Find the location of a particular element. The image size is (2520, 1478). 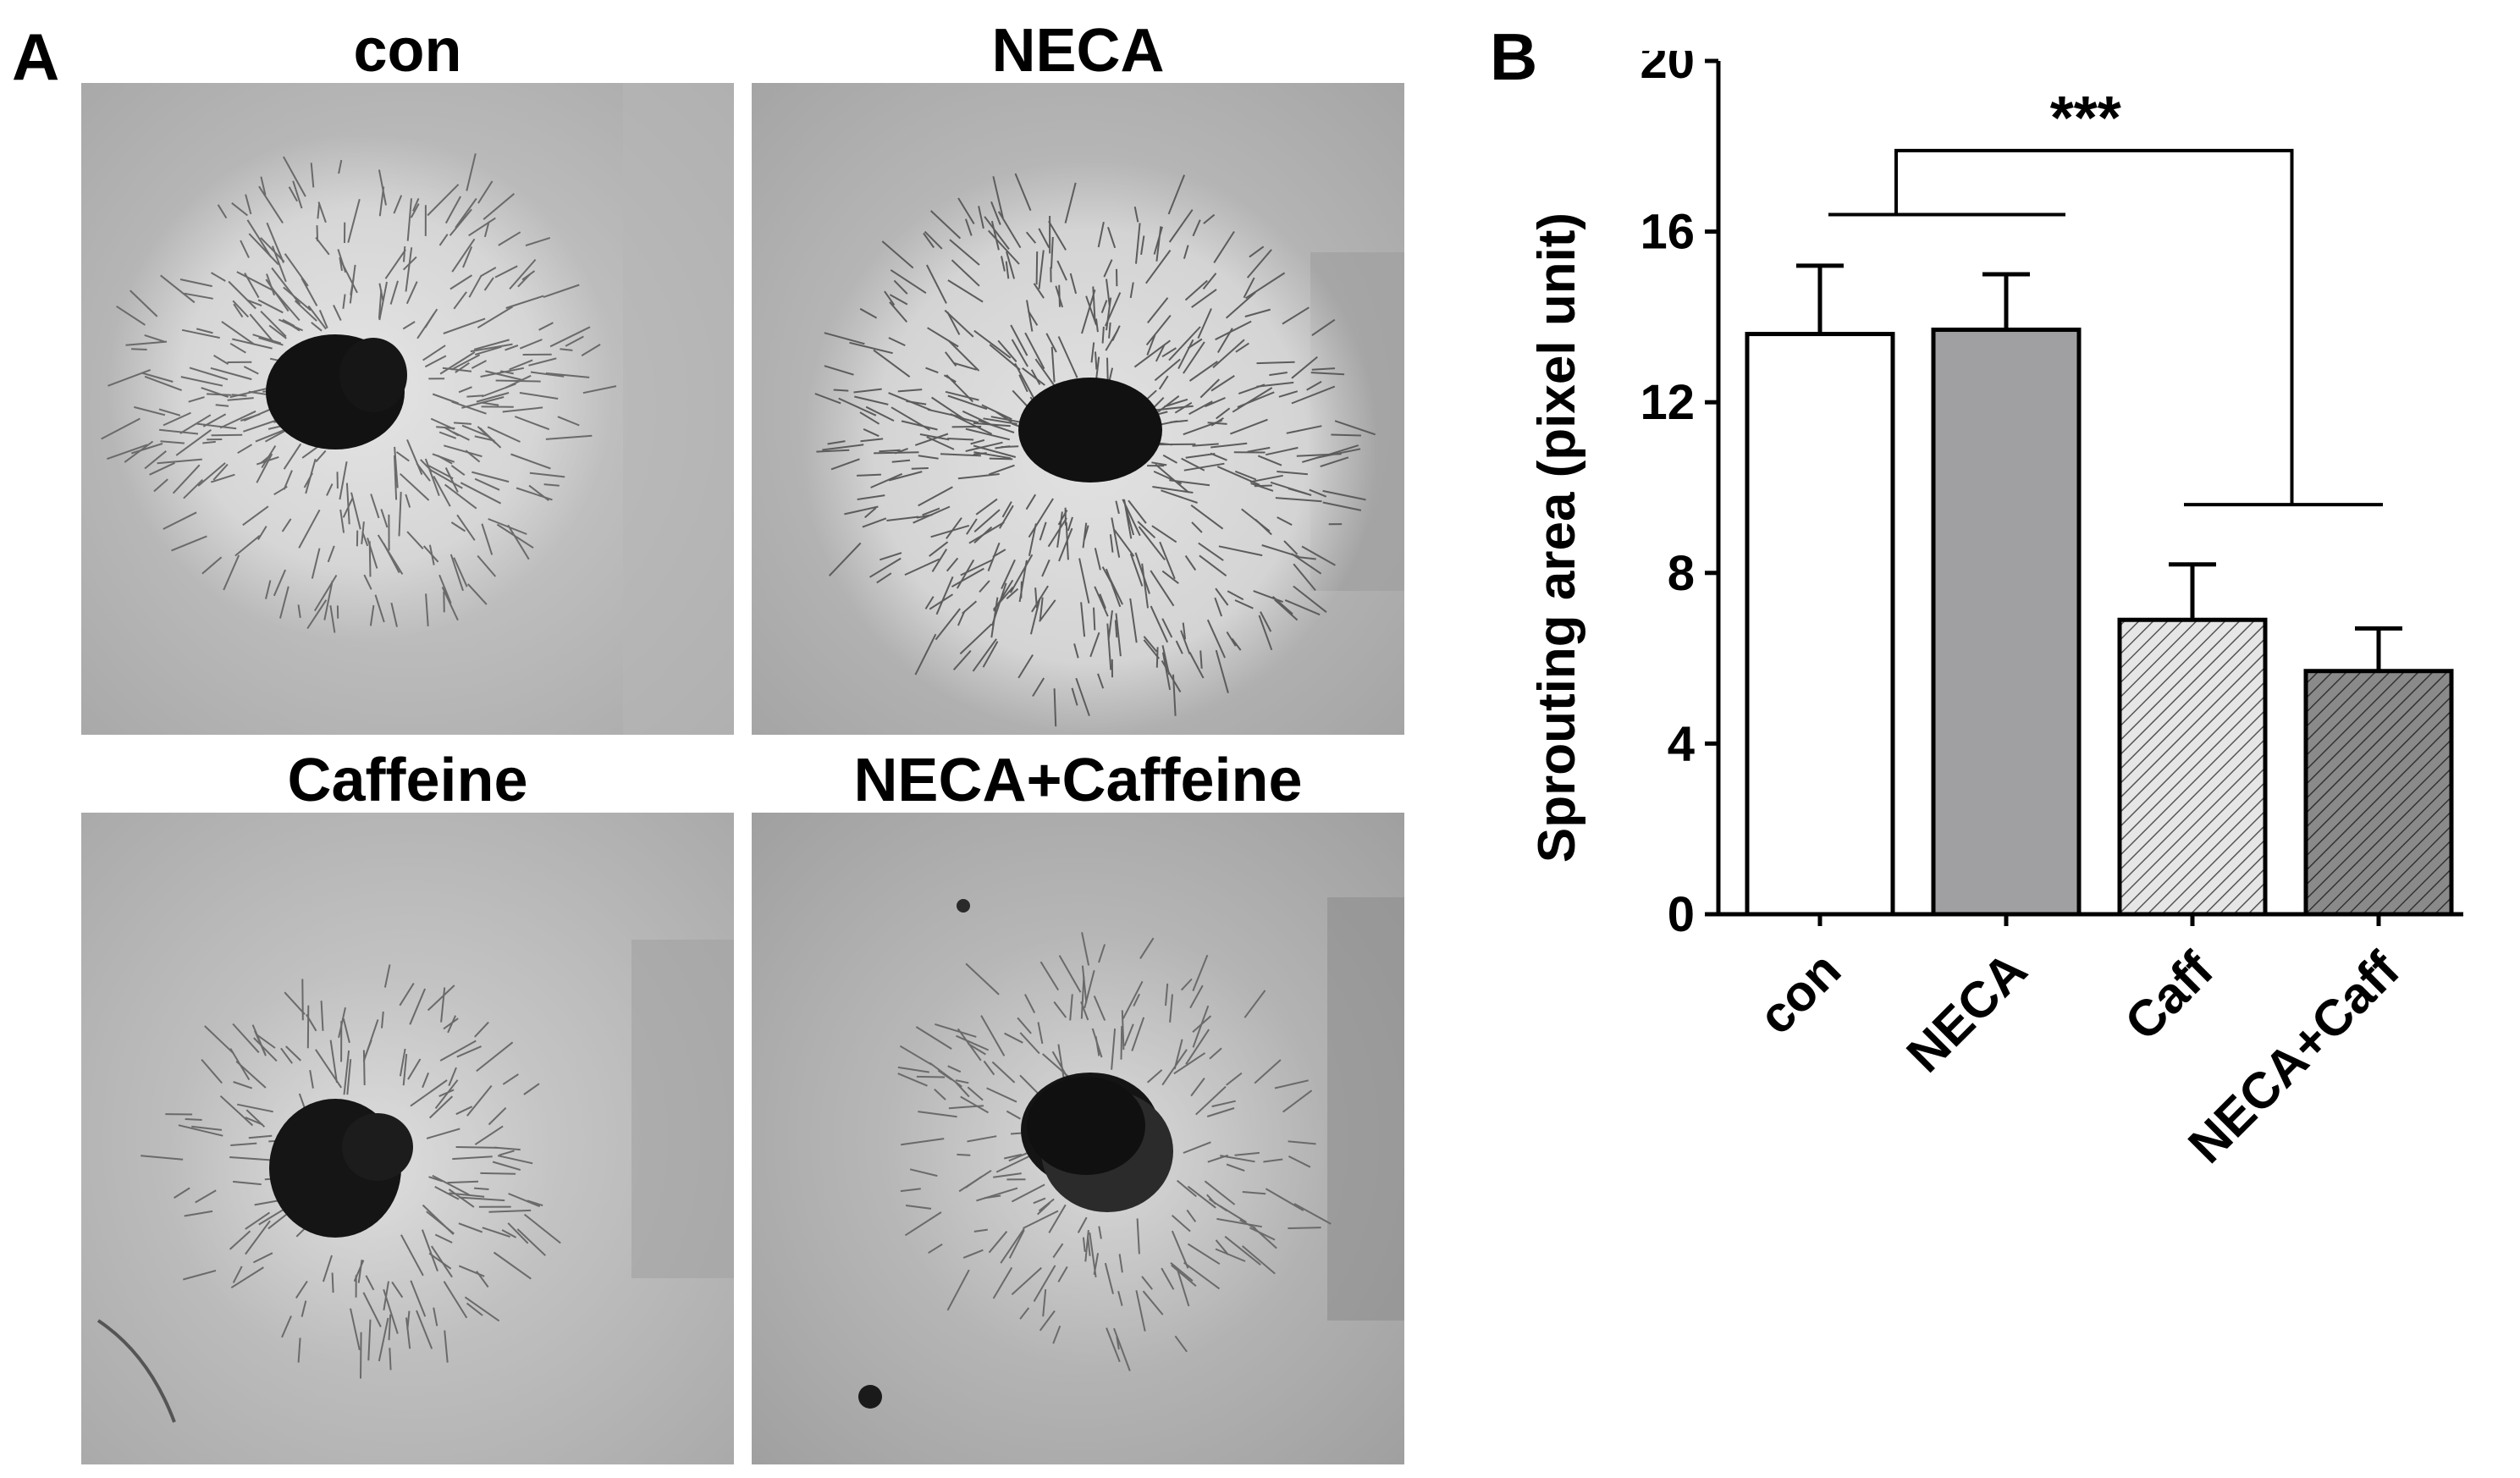

image-title-caffeine: Caffeine is located at coordinates (407, 780).